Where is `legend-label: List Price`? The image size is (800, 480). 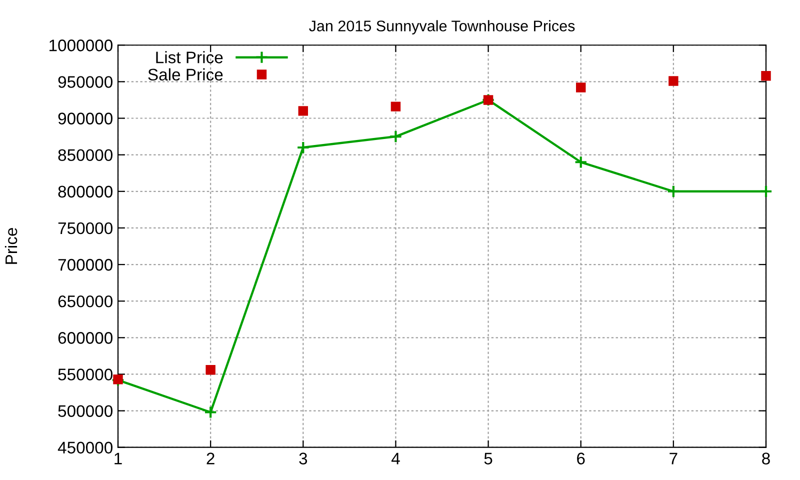
legend-label: List Price is located at coordinates (189, 57).